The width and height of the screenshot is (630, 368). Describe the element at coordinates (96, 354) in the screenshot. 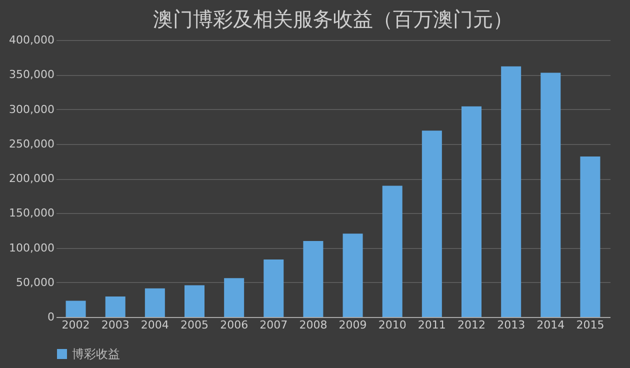

I see `legend-label: 博彩收益` at that location.